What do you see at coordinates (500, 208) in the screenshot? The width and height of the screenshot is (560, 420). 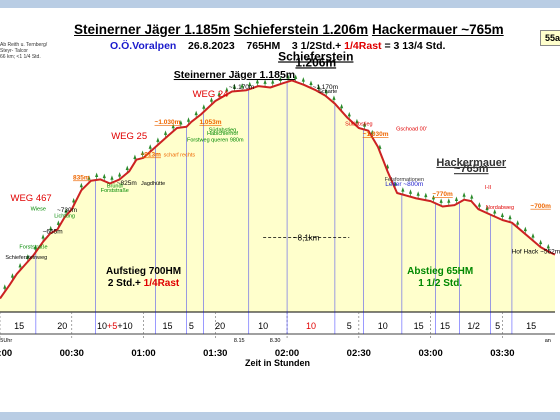 I see `place-label: Nordabweg` at bounding box center [500, 208].